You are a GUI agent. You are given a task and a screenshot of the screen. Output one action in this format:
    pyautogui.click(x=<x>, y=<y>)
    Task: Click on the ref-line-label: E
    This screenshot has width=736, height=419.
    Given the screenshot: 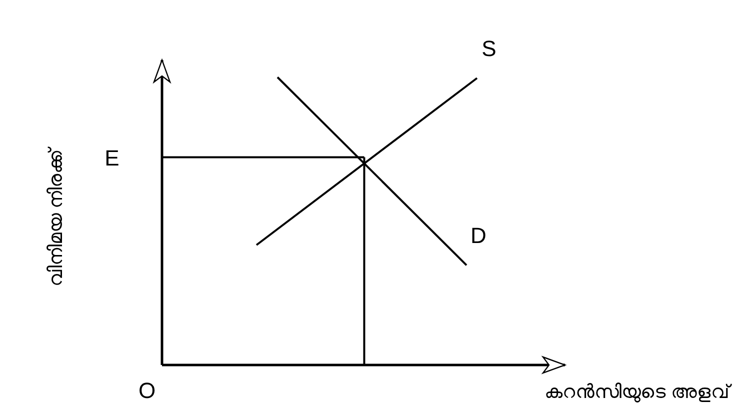 What is the action you would take?
    pyautogui.click(x=112, y=157)
    